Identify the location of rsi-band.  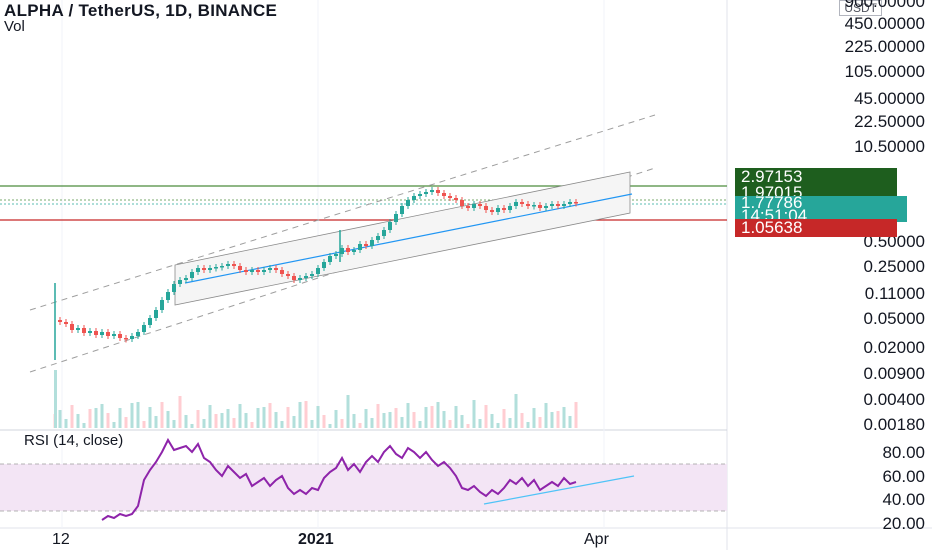
(363, 487).